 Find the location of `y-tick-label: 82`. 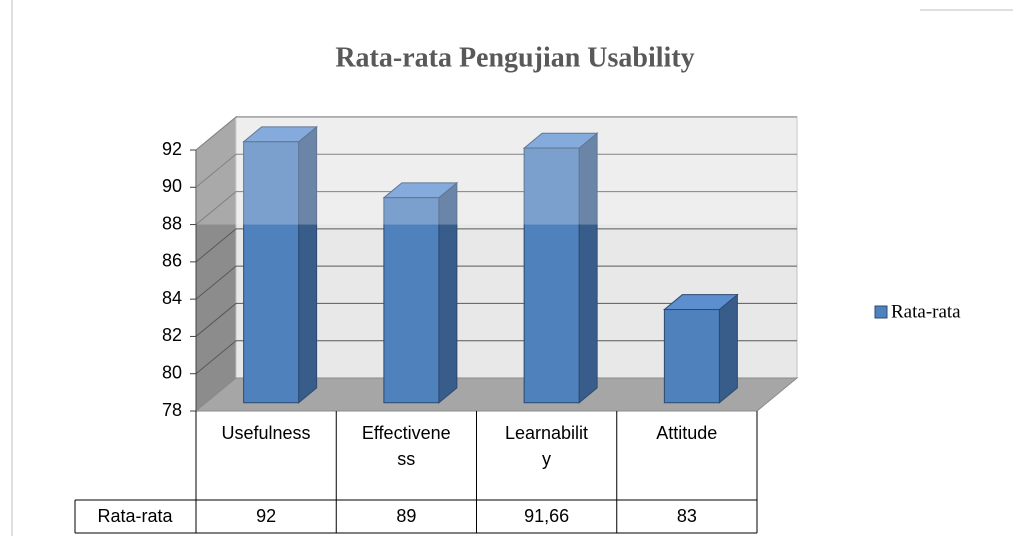

y-tick-label: 82 is located at coordinates (172, 335).